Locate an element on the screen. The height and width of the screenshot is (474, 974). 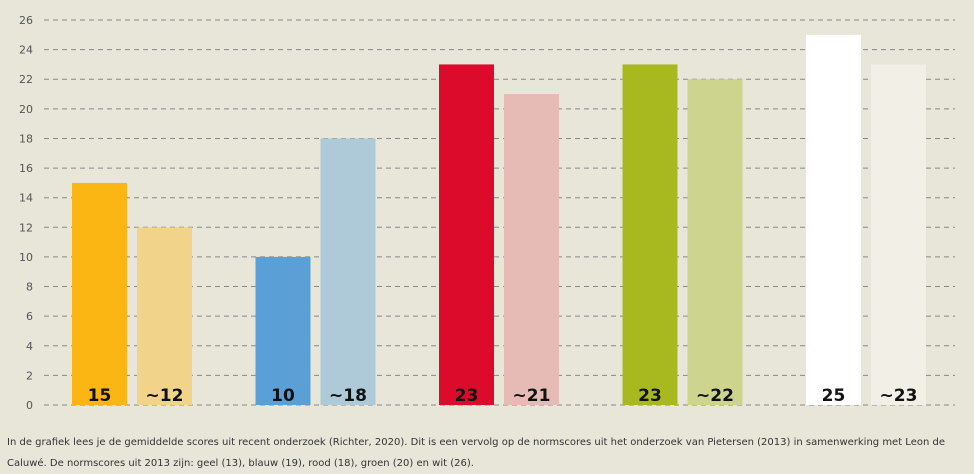
bar-value-label-geel-1: 15 is located at coordinates (100, 396).